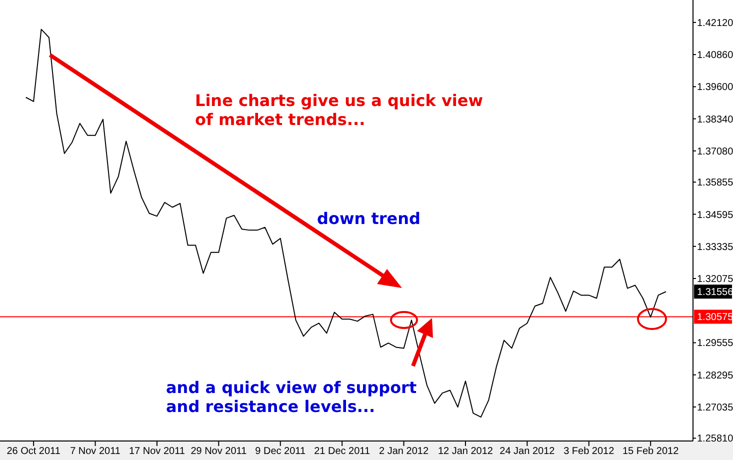 This screenshot has width=733, height=460. What do you see at coordinates (589, 451) in the screenshot?
I see `x-tick-label: 3 Feb 2012` at bounding box center [589, 451].